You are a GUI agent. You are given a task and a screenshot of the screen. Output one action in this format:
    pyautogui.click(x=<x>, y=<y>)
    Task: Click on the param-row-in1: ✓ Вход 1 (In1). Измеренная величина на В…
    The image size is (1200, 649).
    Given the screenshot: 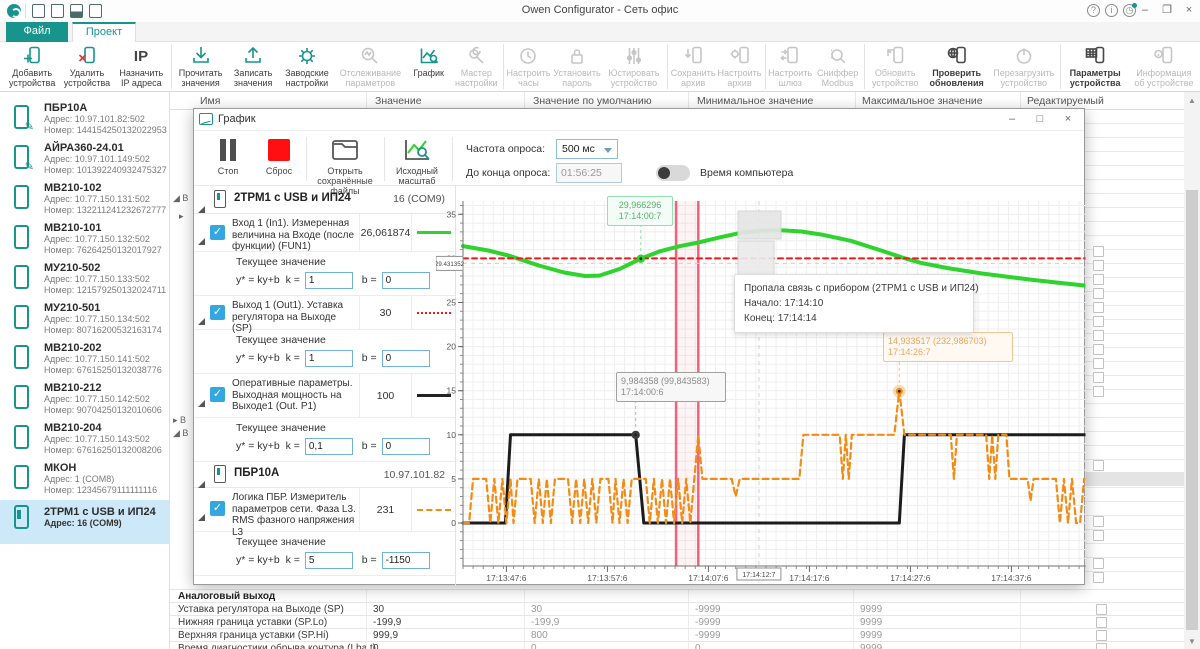 What is the action you would take?
    pyautogui.click(x=324, y=233)
    